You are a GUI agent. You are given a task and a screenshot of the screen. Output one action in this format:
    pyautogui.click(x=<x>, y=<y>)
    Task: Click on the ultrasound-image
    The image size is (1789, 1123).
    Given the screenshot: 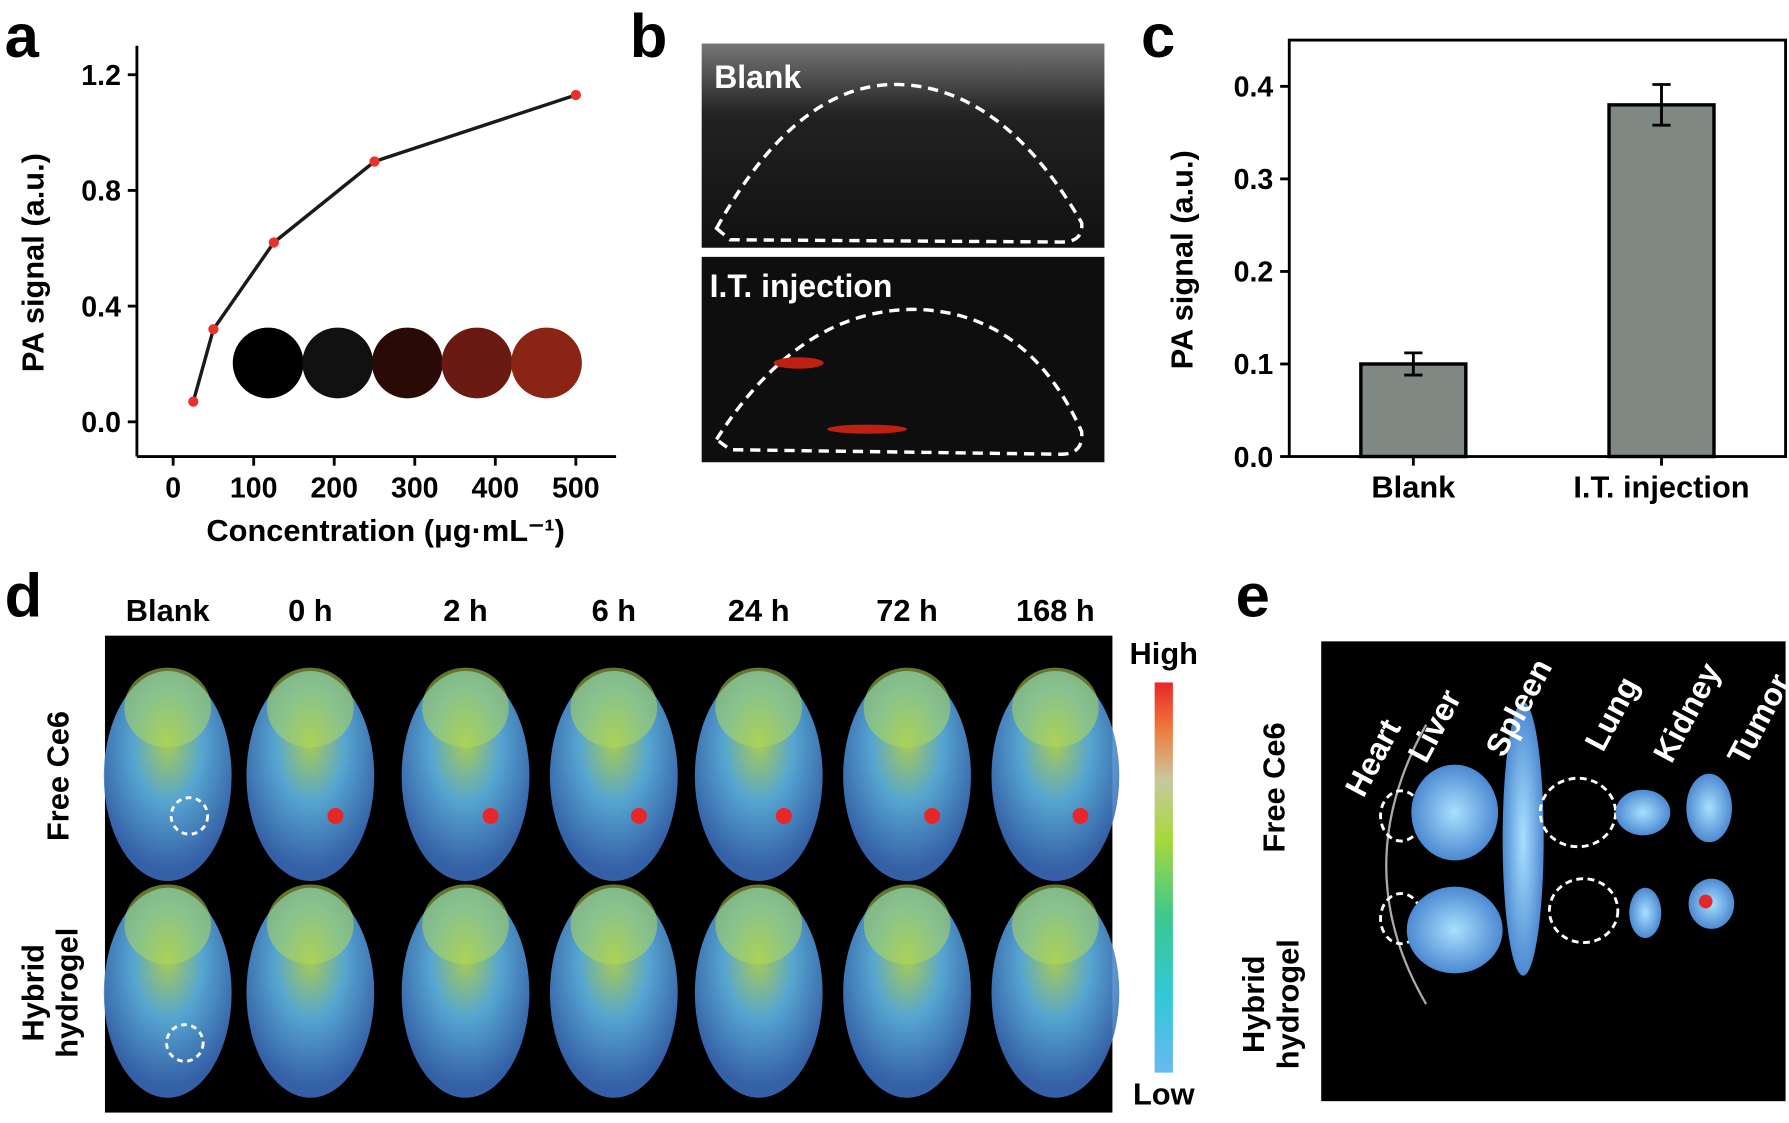 What is the action you would take?
    pyautogui.click(x=903, y=145)
    